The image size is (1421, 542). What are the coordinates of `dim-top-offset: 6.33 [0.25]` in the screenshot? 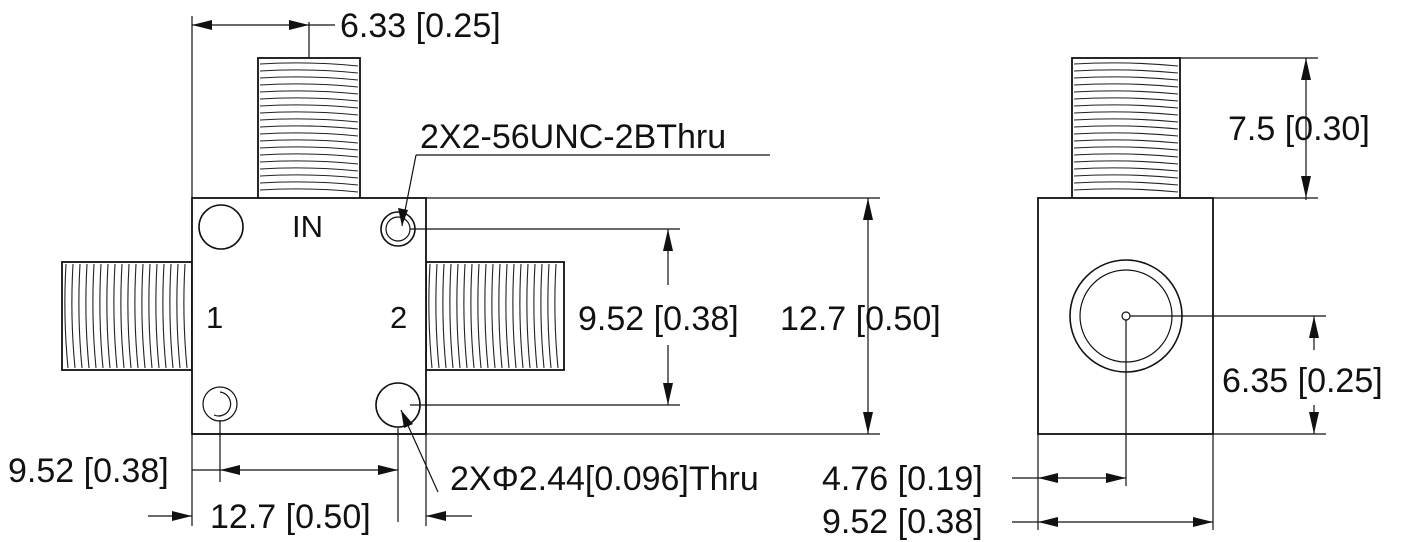 It's located at (346, 102).